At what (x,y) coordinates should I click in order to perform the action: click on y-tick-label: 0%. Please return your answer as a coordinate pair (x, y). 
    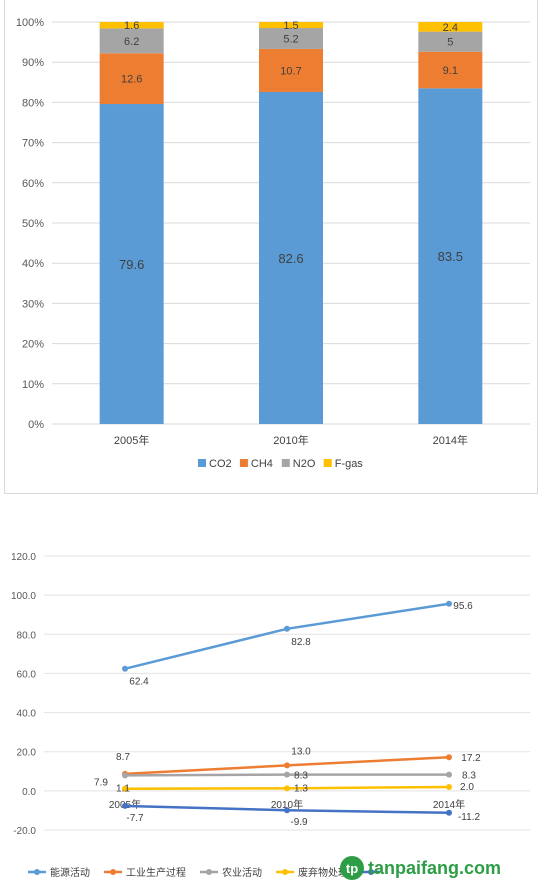
    Looking at the image, I should click on (36, 425).